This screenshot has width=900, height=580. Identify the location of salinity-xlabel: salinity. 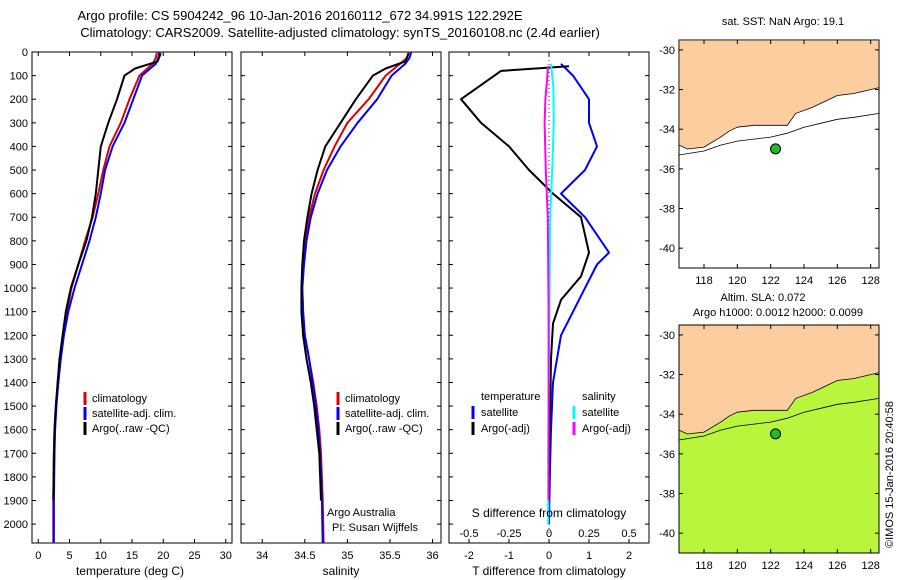
(341, 571).